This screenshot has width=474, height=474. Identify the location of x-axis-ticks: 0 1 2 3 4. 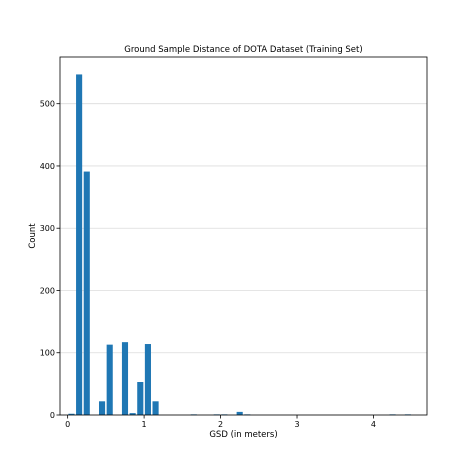
(220, 422).